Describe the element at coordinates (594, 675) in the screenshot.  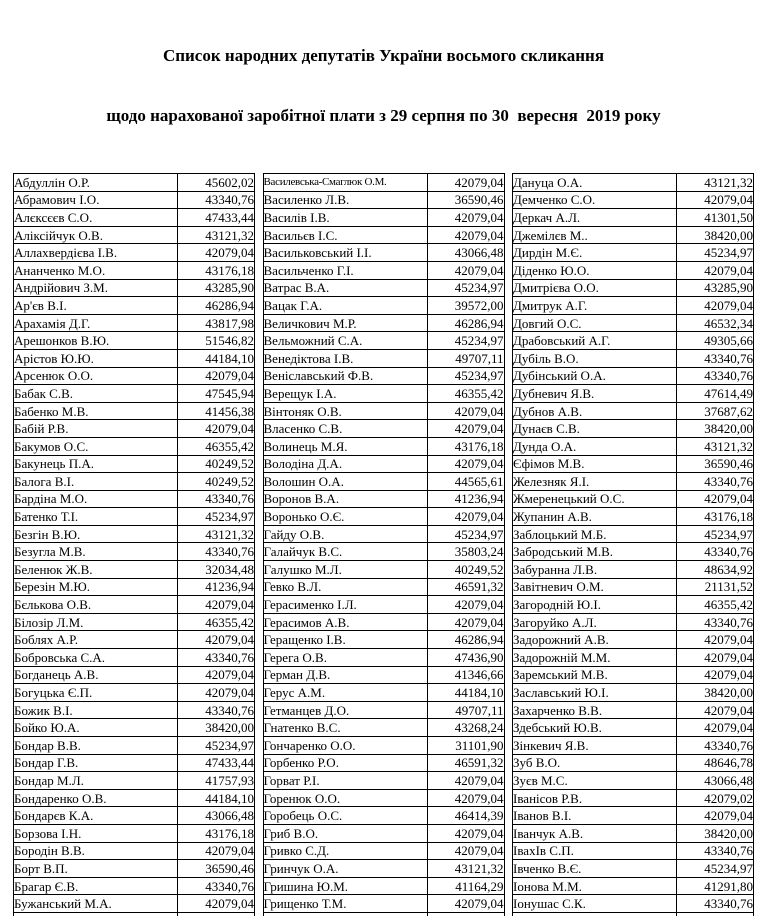
I see `deputy-name-cell: Заремський М.В.` at that location.